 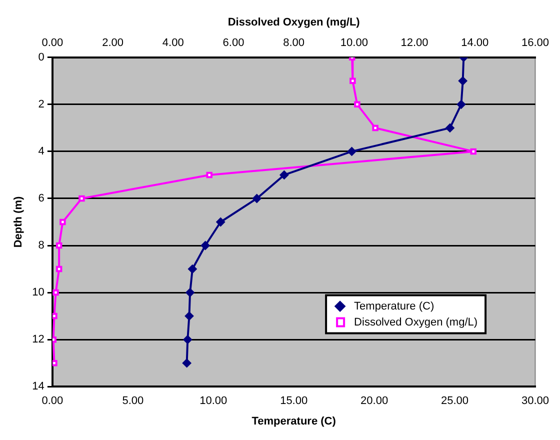 What do you see at coordinates (233, 42) in the screenshot?
I see `x2-tick-label: 6.00` at bounding box center [233, 42].